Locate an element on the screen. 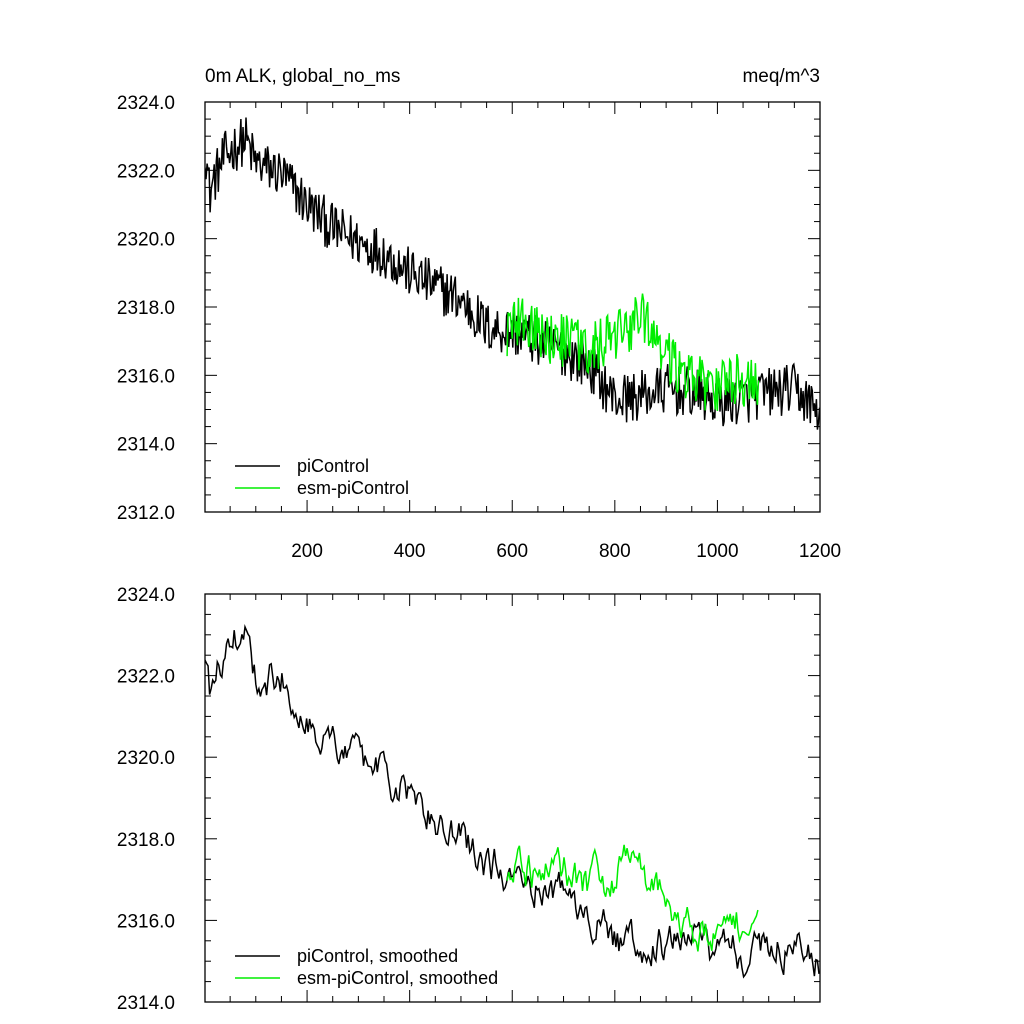  top-xtick-label: 1200 is located at coordinates (820, 551).